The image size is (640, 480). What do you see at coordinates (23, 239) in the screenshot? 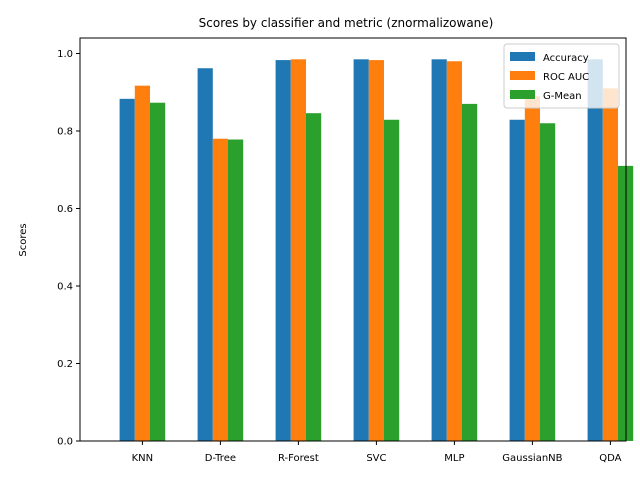
I see `y-axis-label: Scores` at bounding box center [23, 239].